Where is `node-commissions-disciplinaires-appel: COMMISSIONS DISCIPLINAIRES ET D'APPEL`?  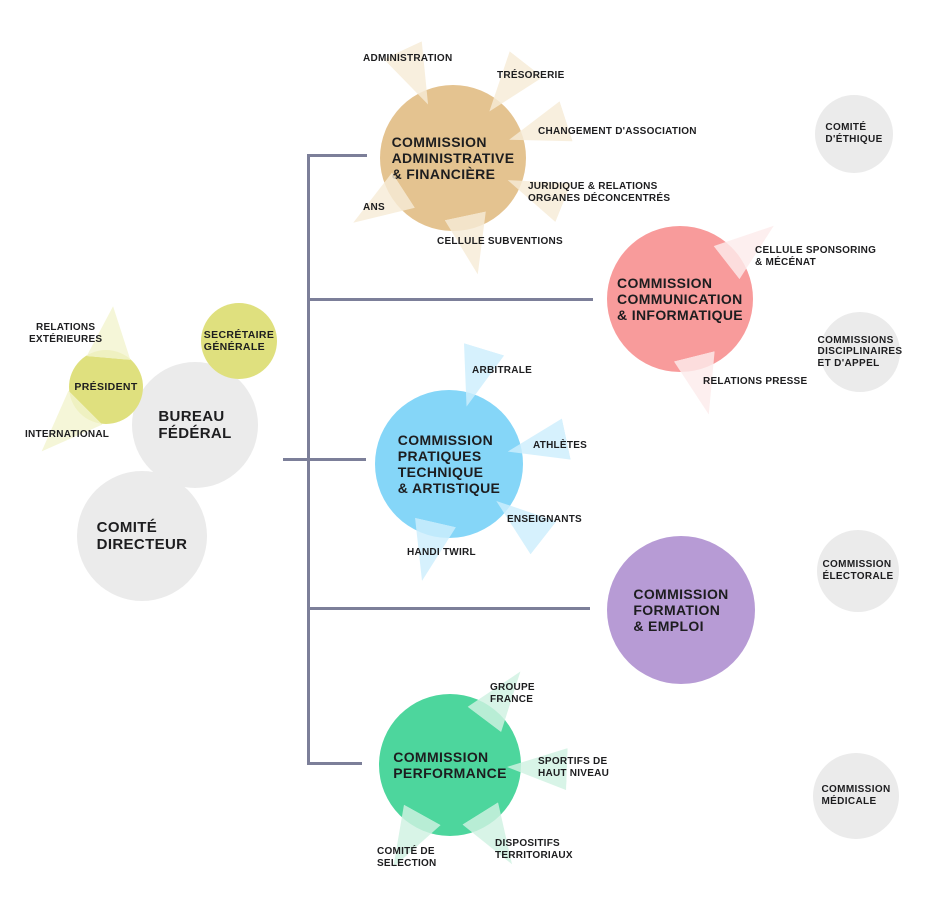 node-commissions-disciplinaires-appel: COMMISSIONS DISCIPLINAIRES ET D'APPEL is located at coordinates (860, 352).